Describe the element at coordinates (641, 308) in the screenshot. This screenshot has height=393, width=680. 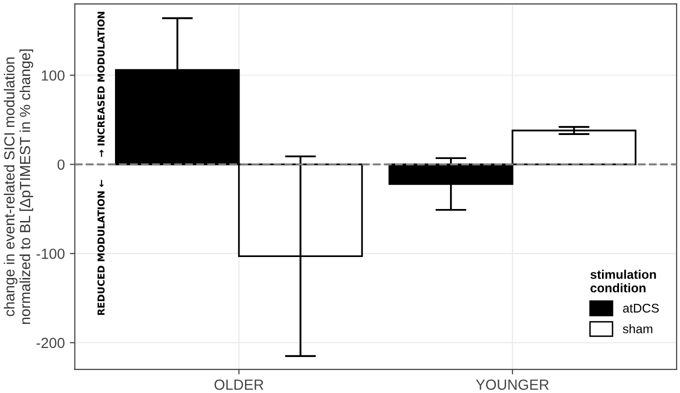
I see `legend-label: atDCS` at that location.